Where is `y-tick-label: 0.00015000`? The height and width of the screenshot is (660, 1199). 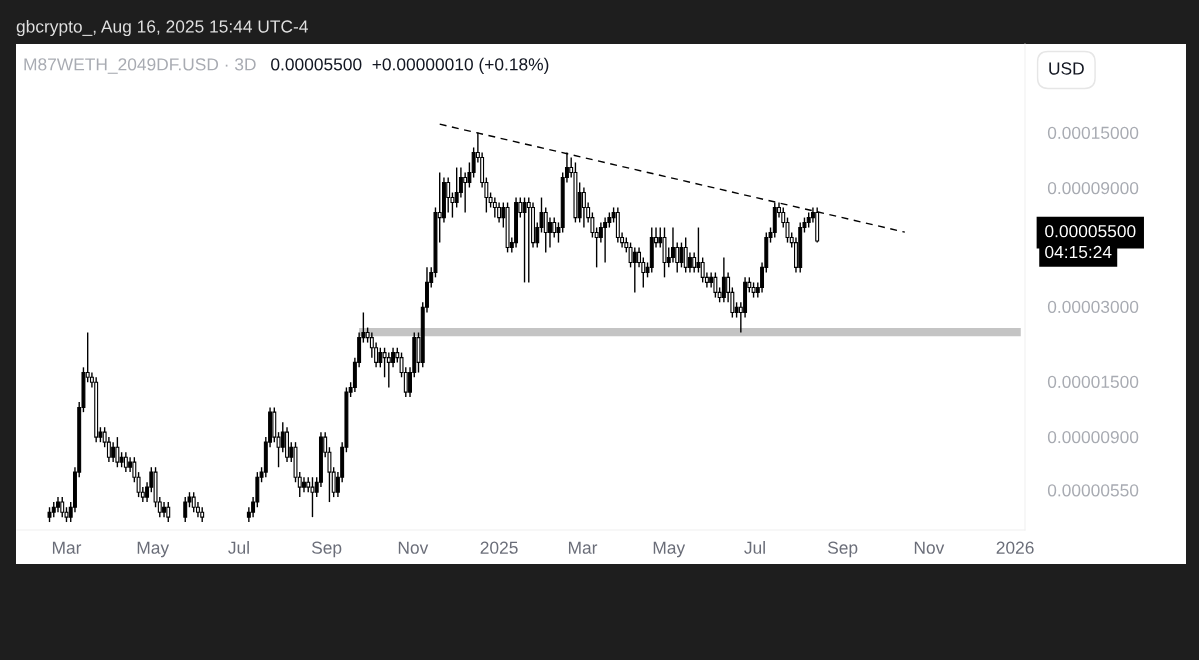
y-tick-label: 0.00015000 is located at coordinates (1093, 132).